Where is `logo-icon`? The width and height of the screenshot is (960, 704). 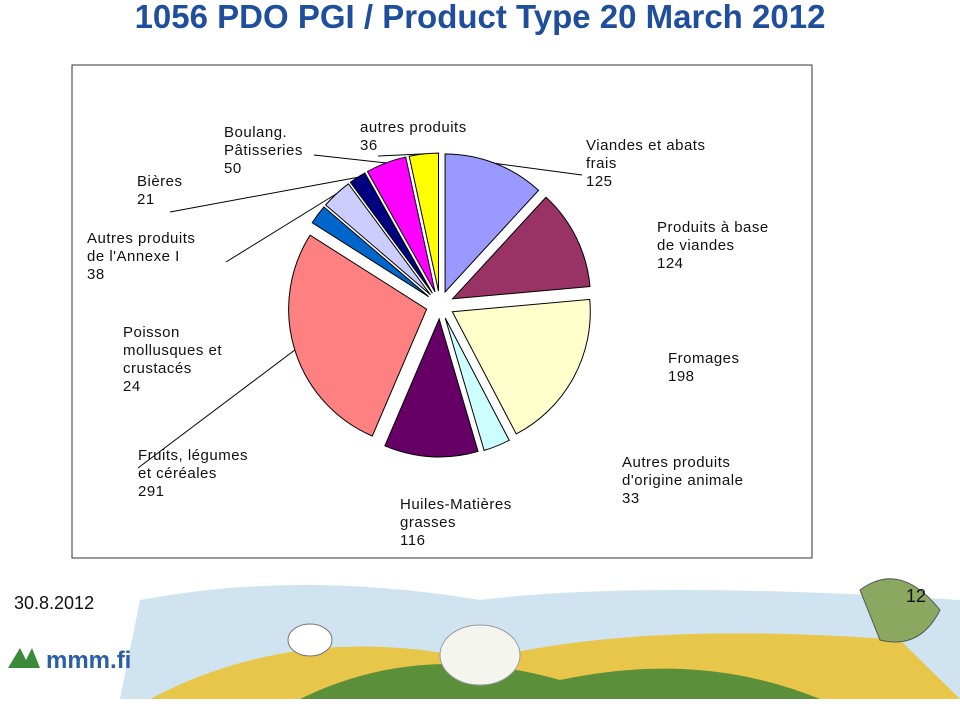 logo-icon is located at coordinates (24, 658).